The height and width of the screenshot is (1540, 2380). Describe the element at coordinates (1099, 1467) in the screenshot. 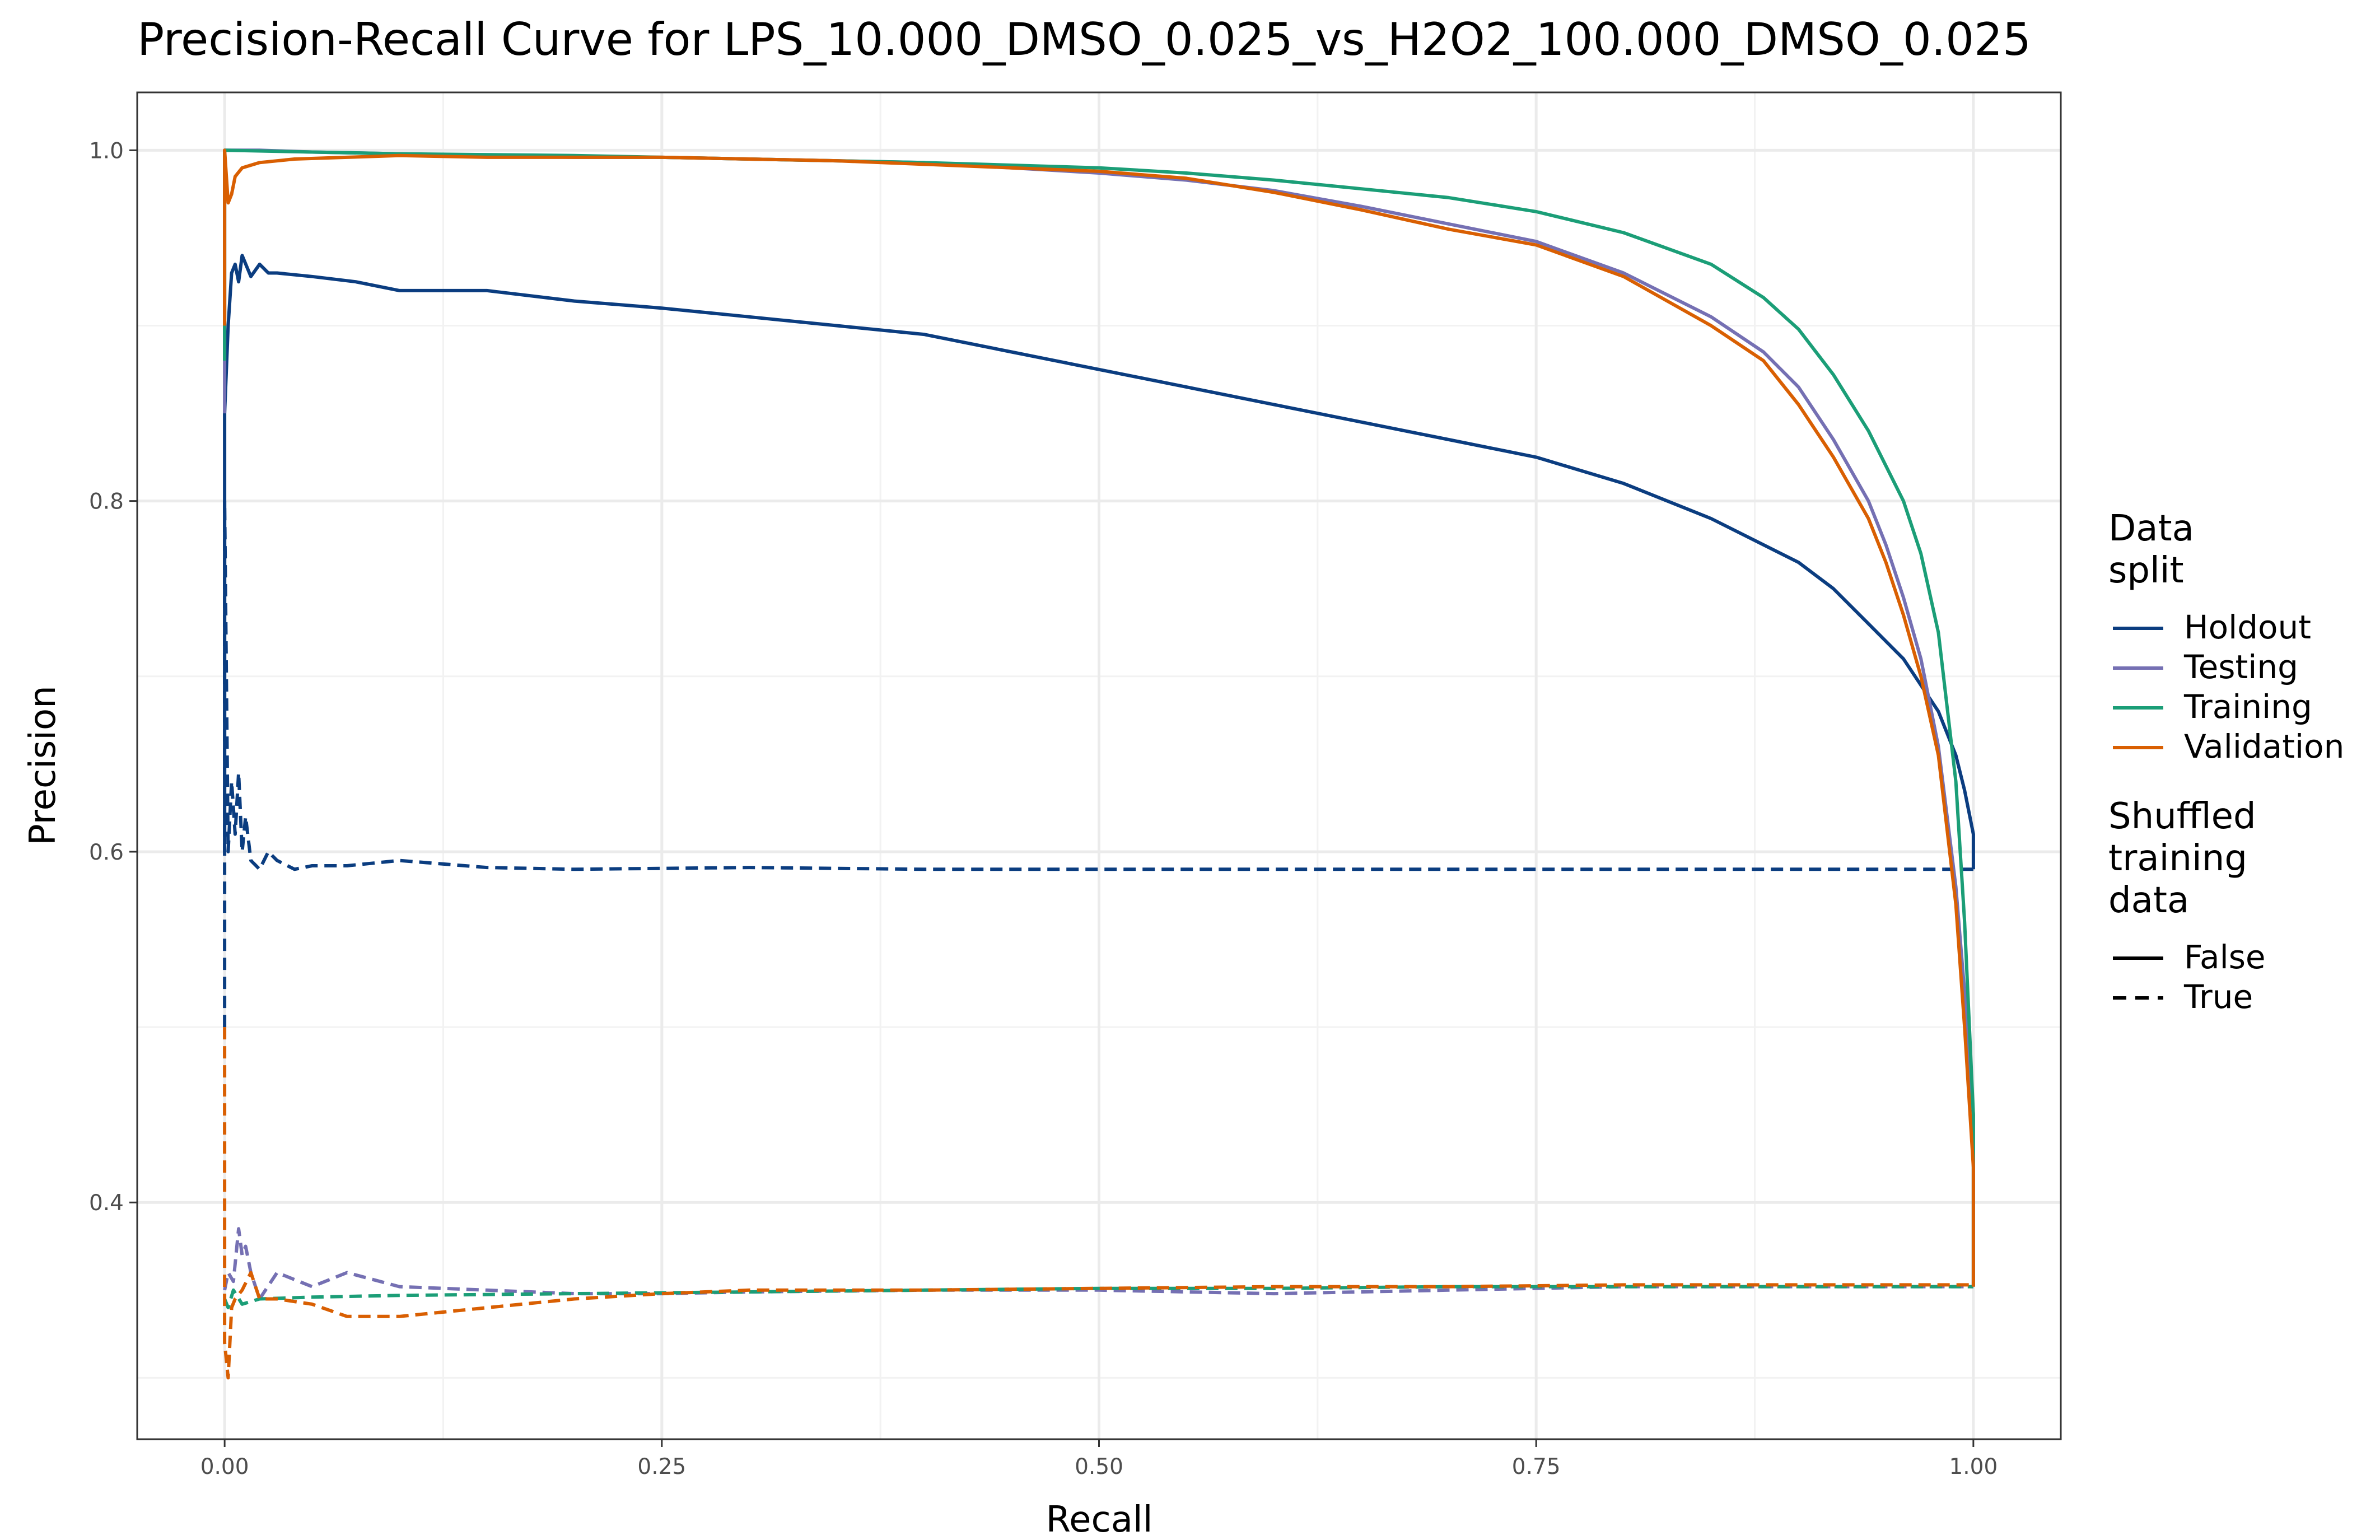

I see `x-tick-label: 0.50` at that location.